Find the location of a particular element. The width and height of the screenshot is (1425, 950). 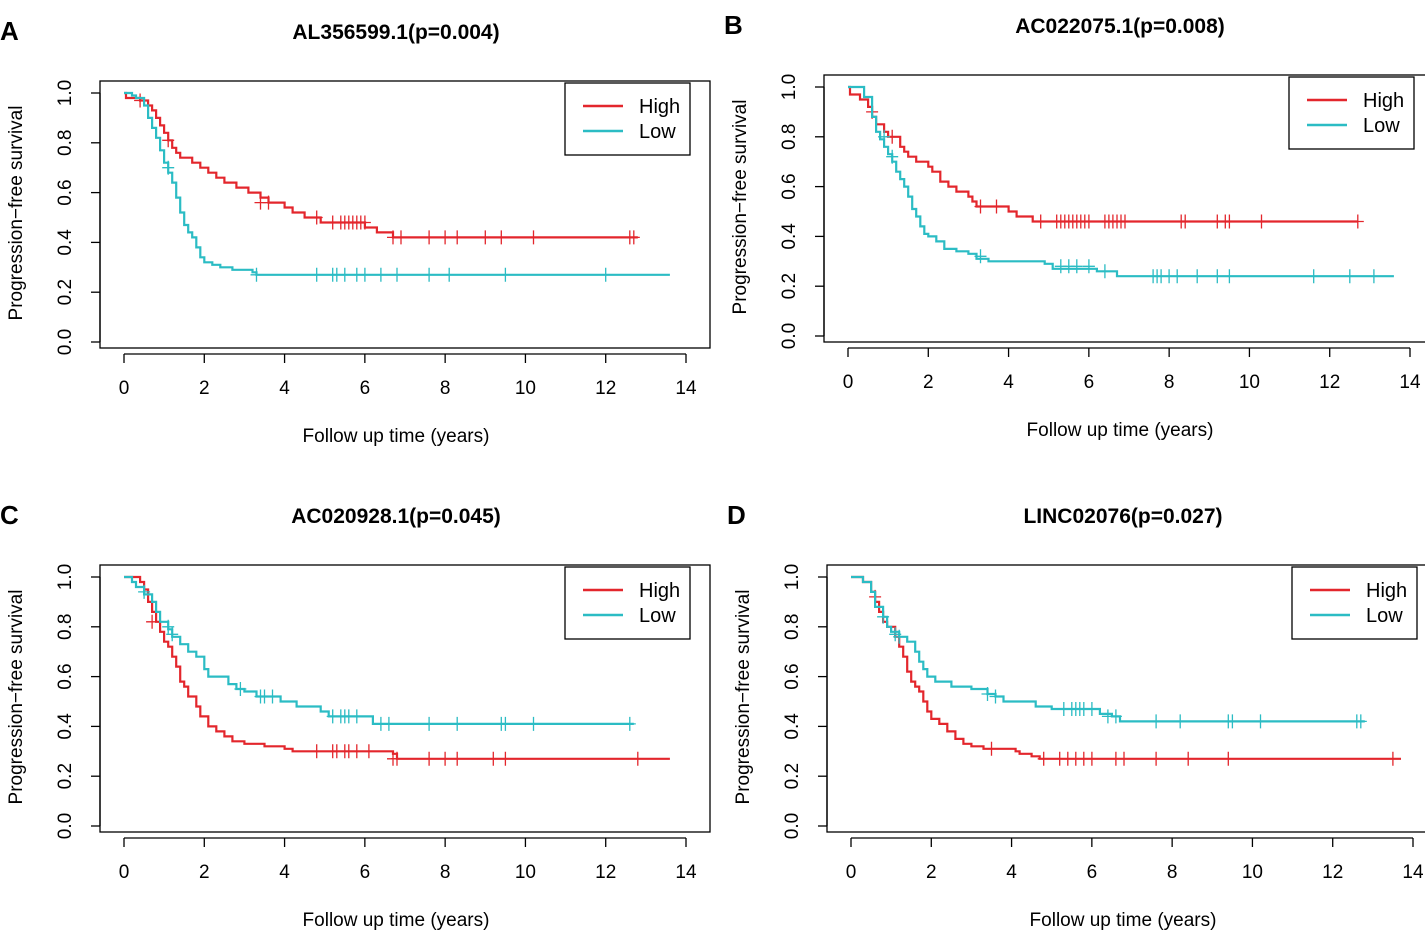

y-axis-title: Progression−free survival is located at coordinates (16, 697).